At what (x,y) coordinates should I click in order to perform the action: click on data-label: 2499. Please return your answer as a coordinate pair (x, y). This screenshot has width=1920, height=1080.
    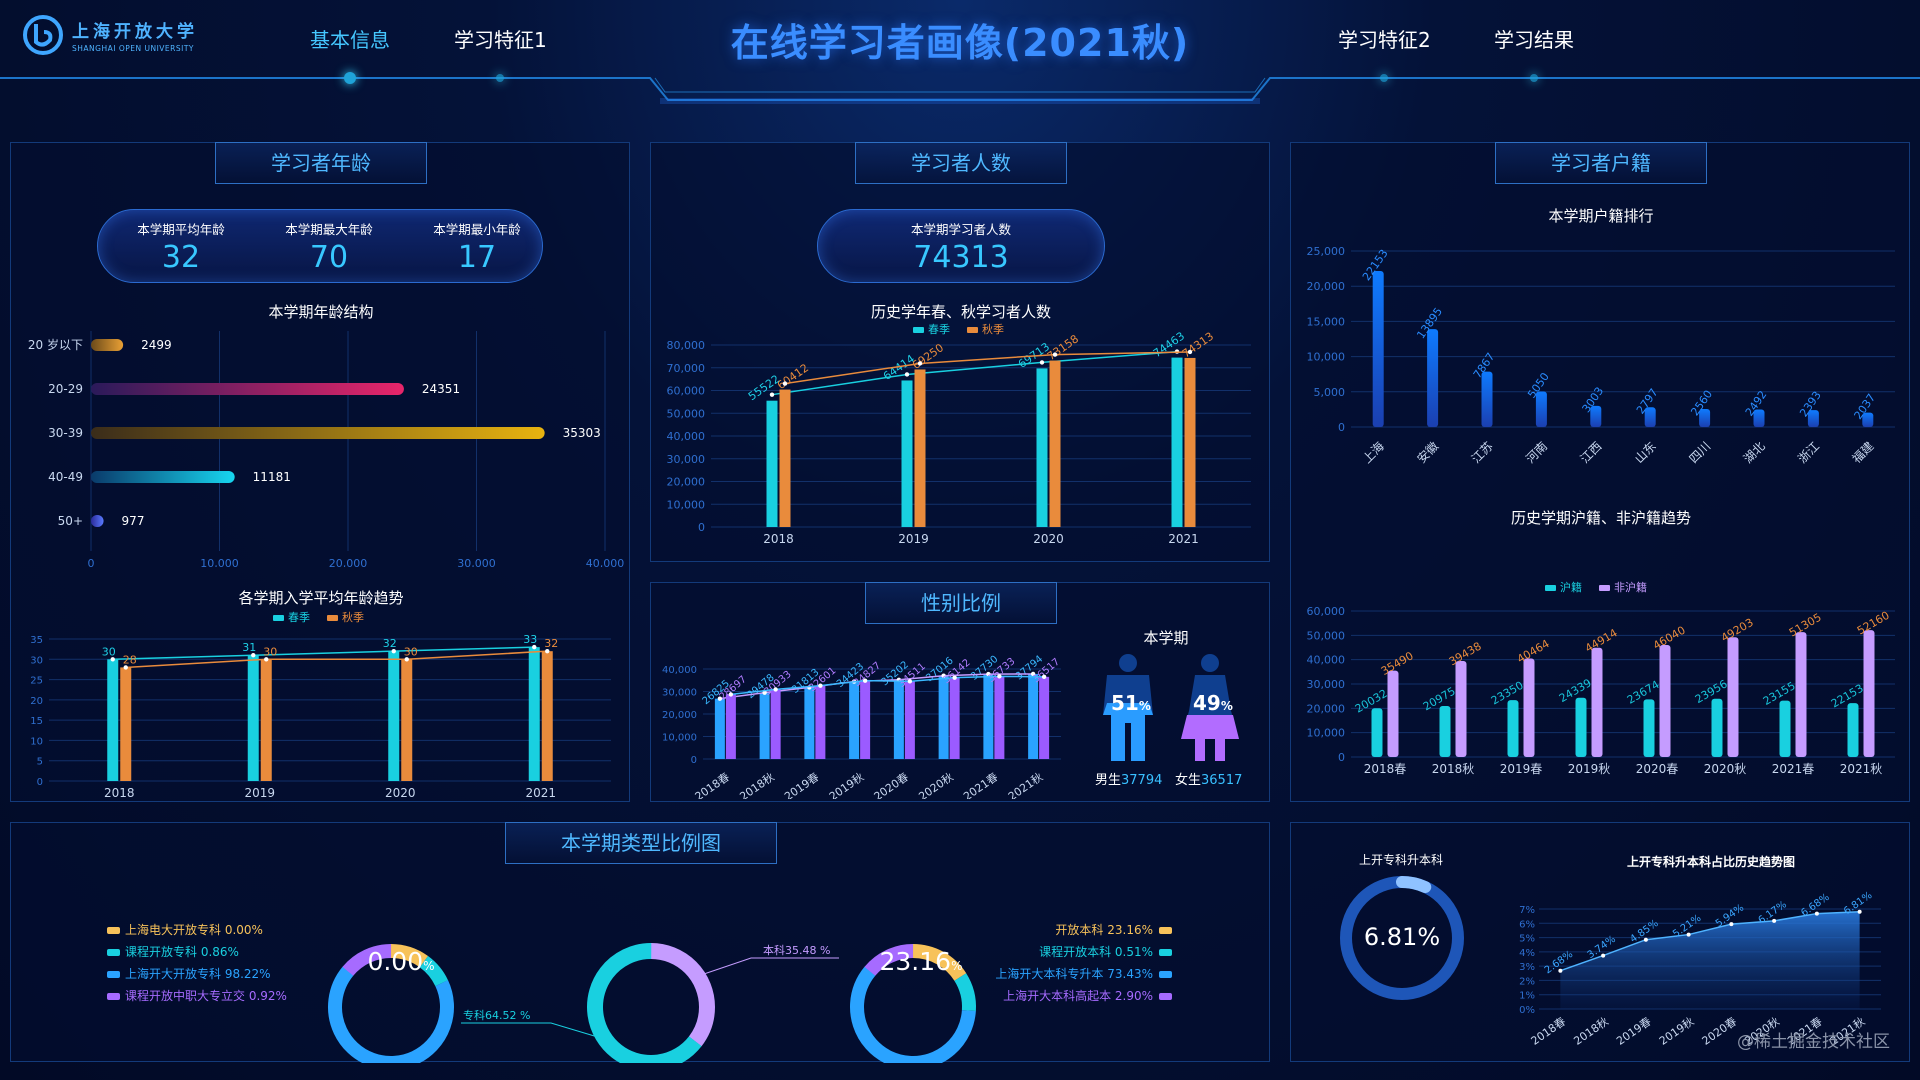
    Looking at the image, I should click on (156, 345).